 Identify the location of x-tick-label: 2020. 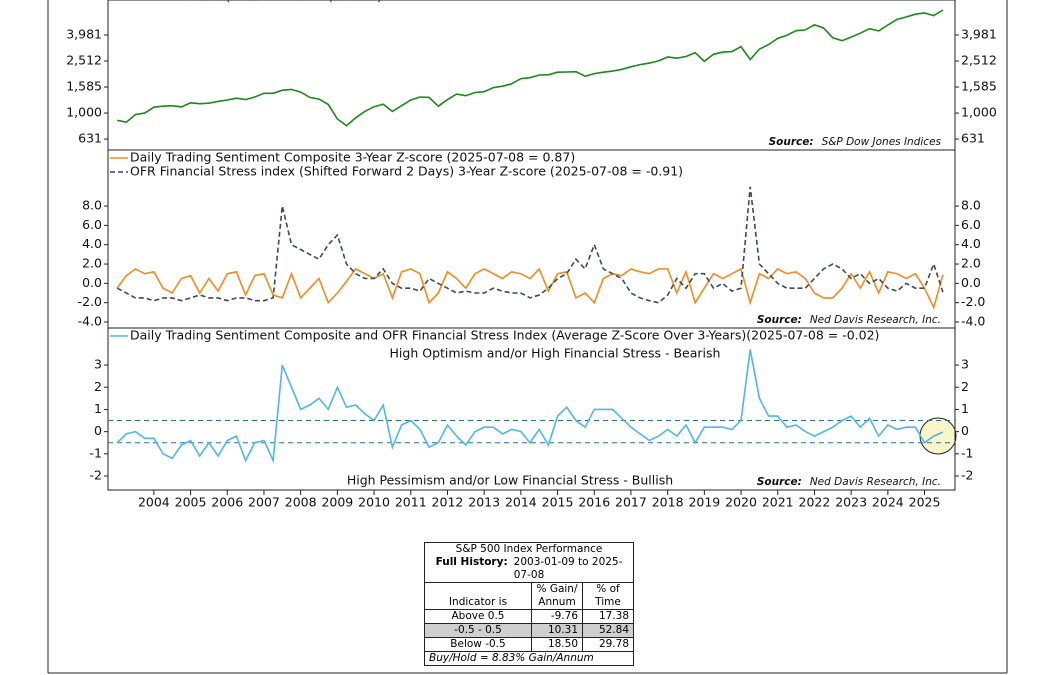
(741, 502).